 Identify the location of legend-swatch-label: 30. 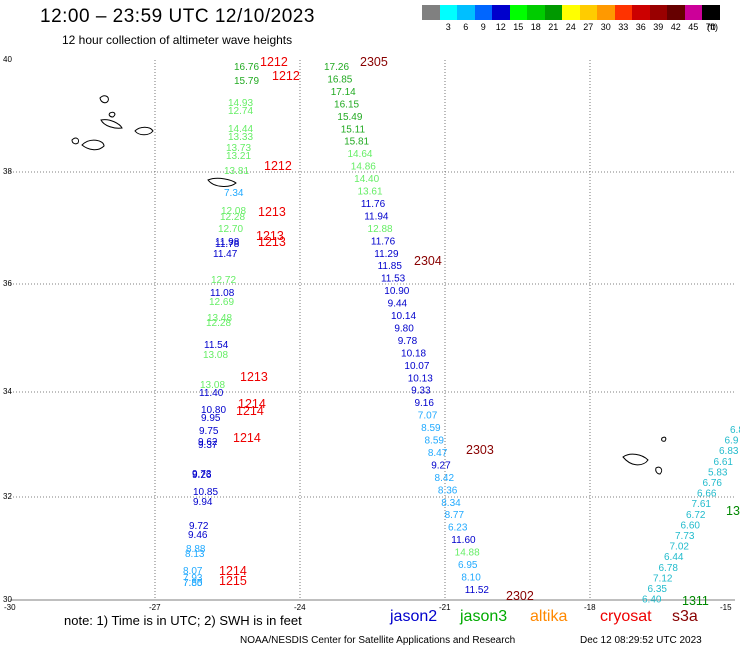
(605, 27).